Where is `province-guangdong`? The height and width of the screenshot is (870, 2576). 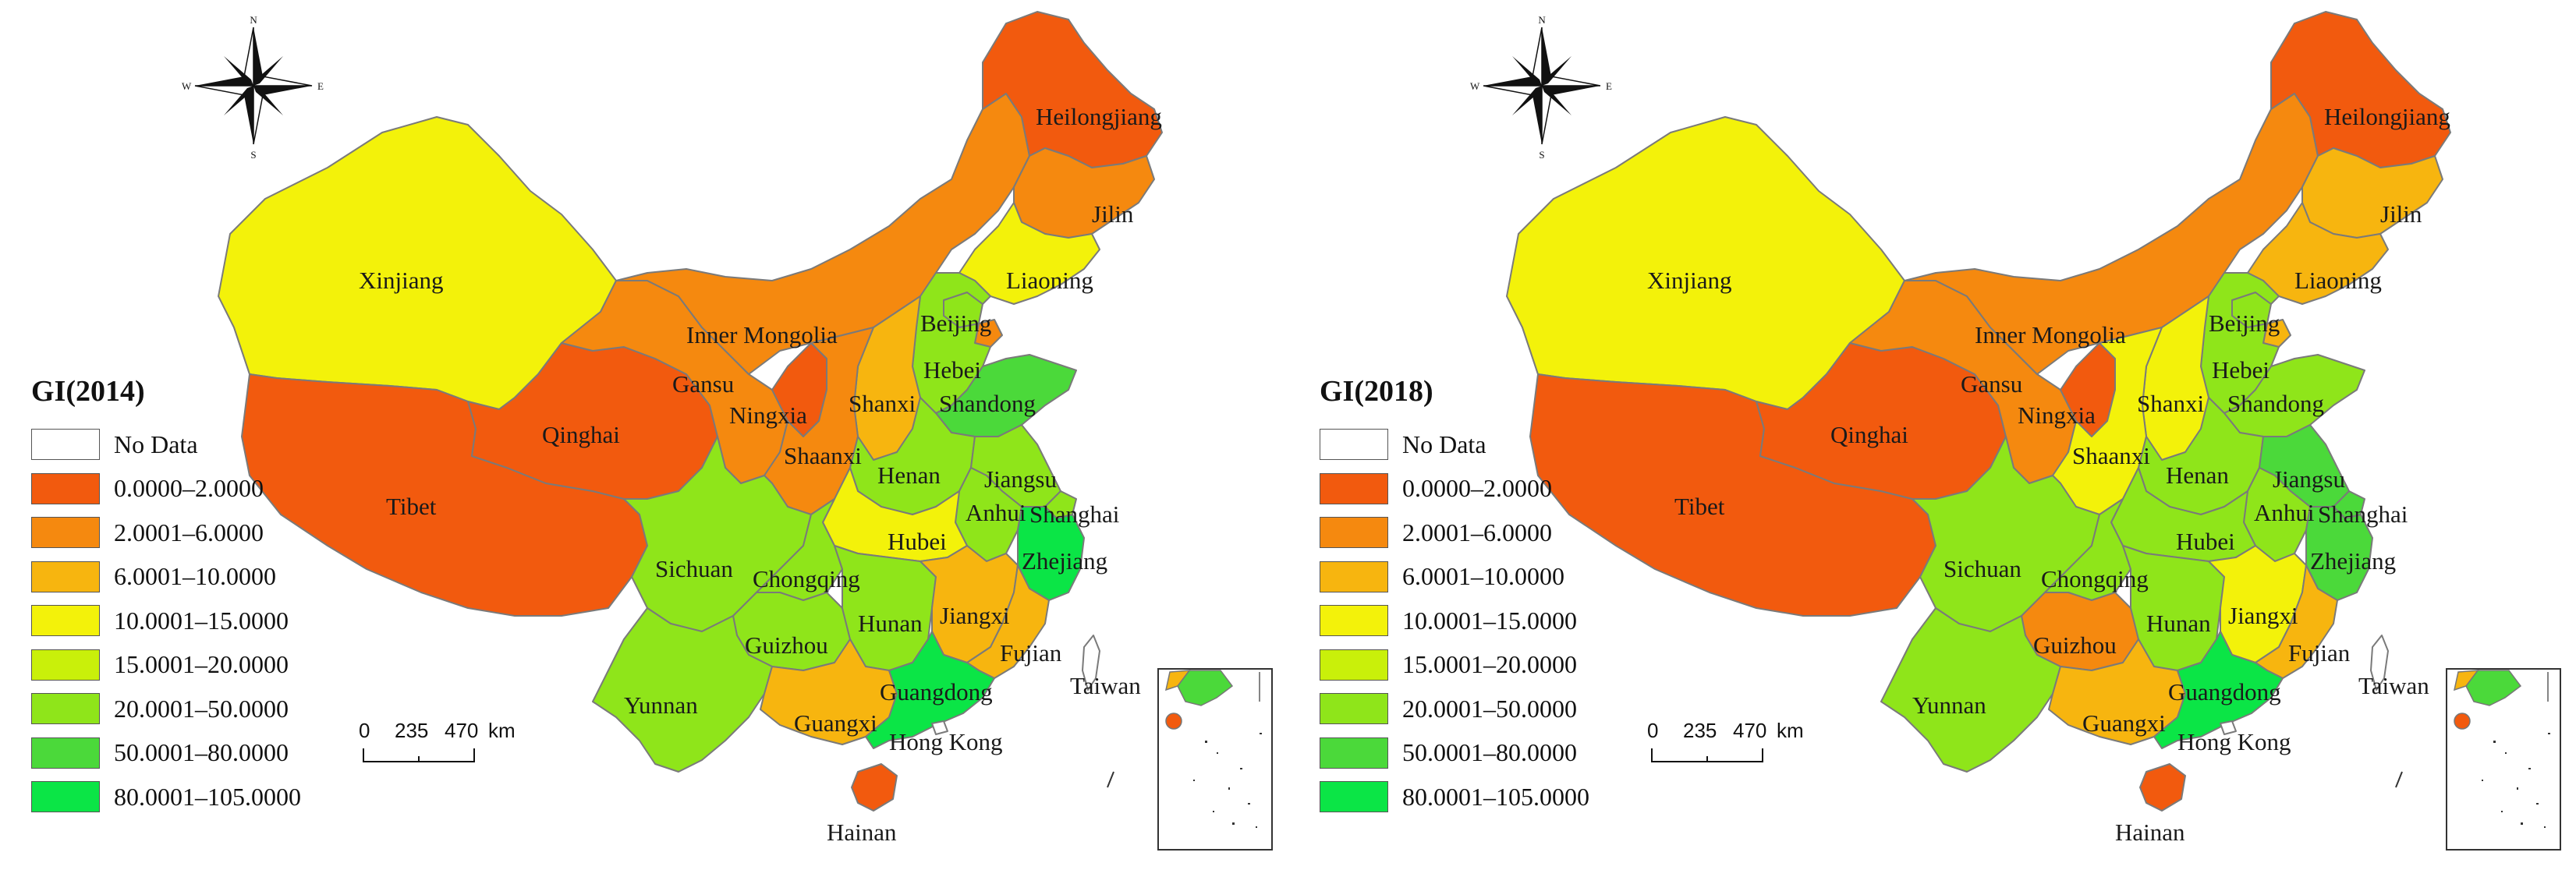 province-guangdong is located at coordinates (2218, 690).